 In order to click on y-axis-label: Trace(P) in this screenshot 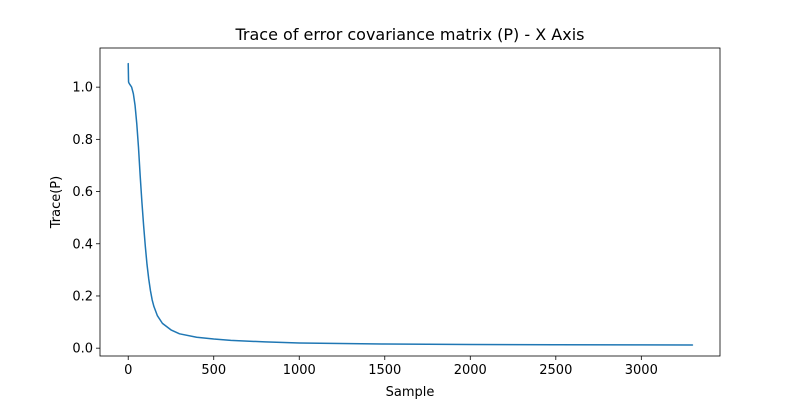, I will do `click(56, 202)`.